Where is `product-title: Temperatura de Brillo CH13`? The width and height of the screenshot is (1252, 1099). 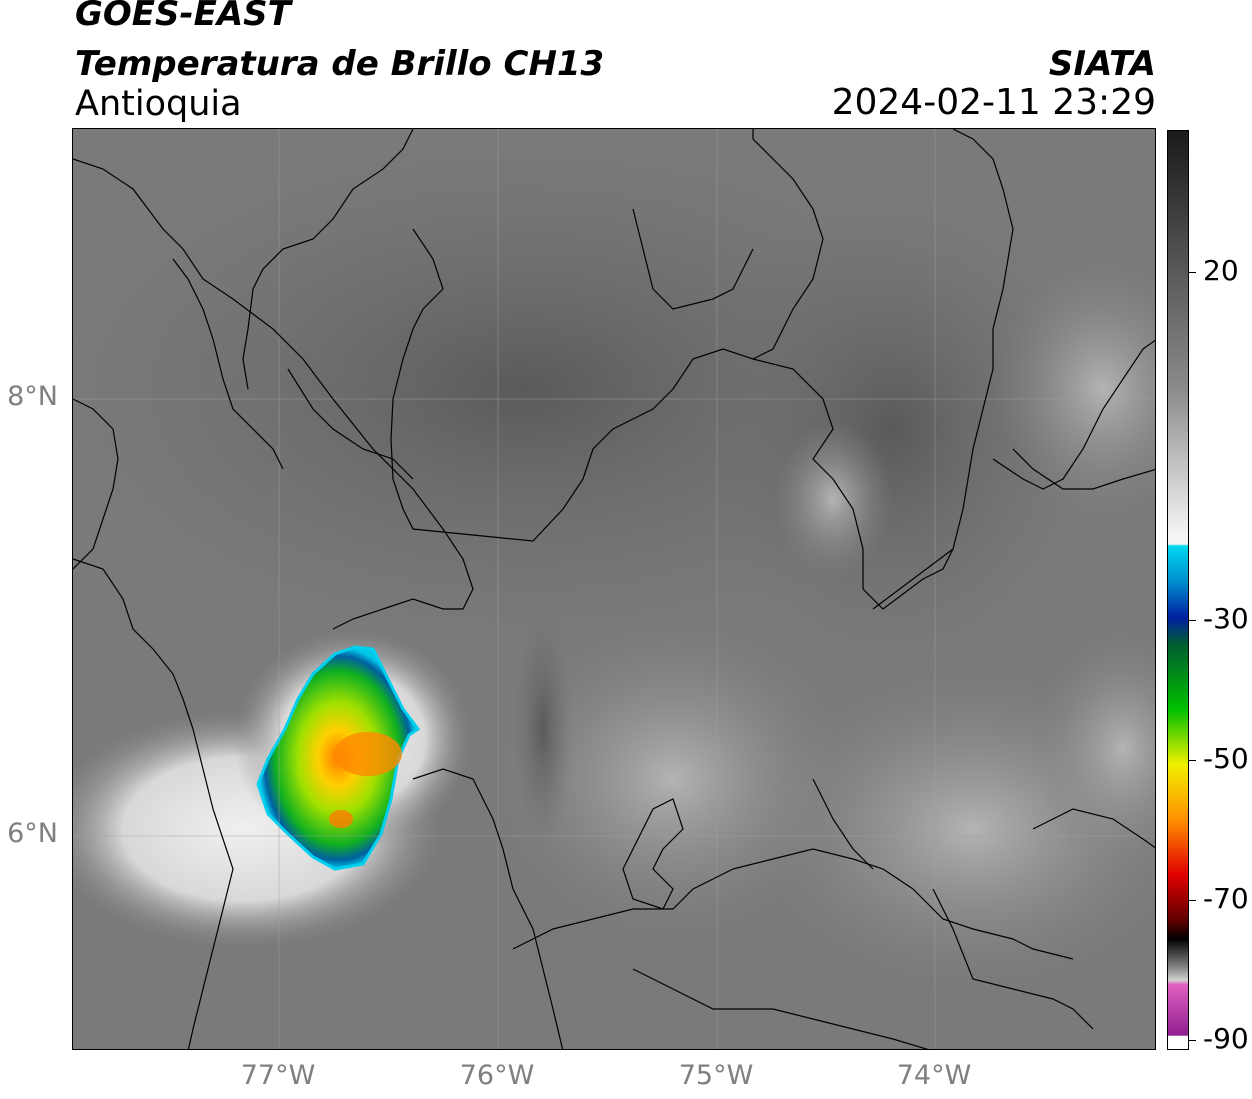
product-title: Temperatura de Brillo CH13 is located at coordinates (340, 64).